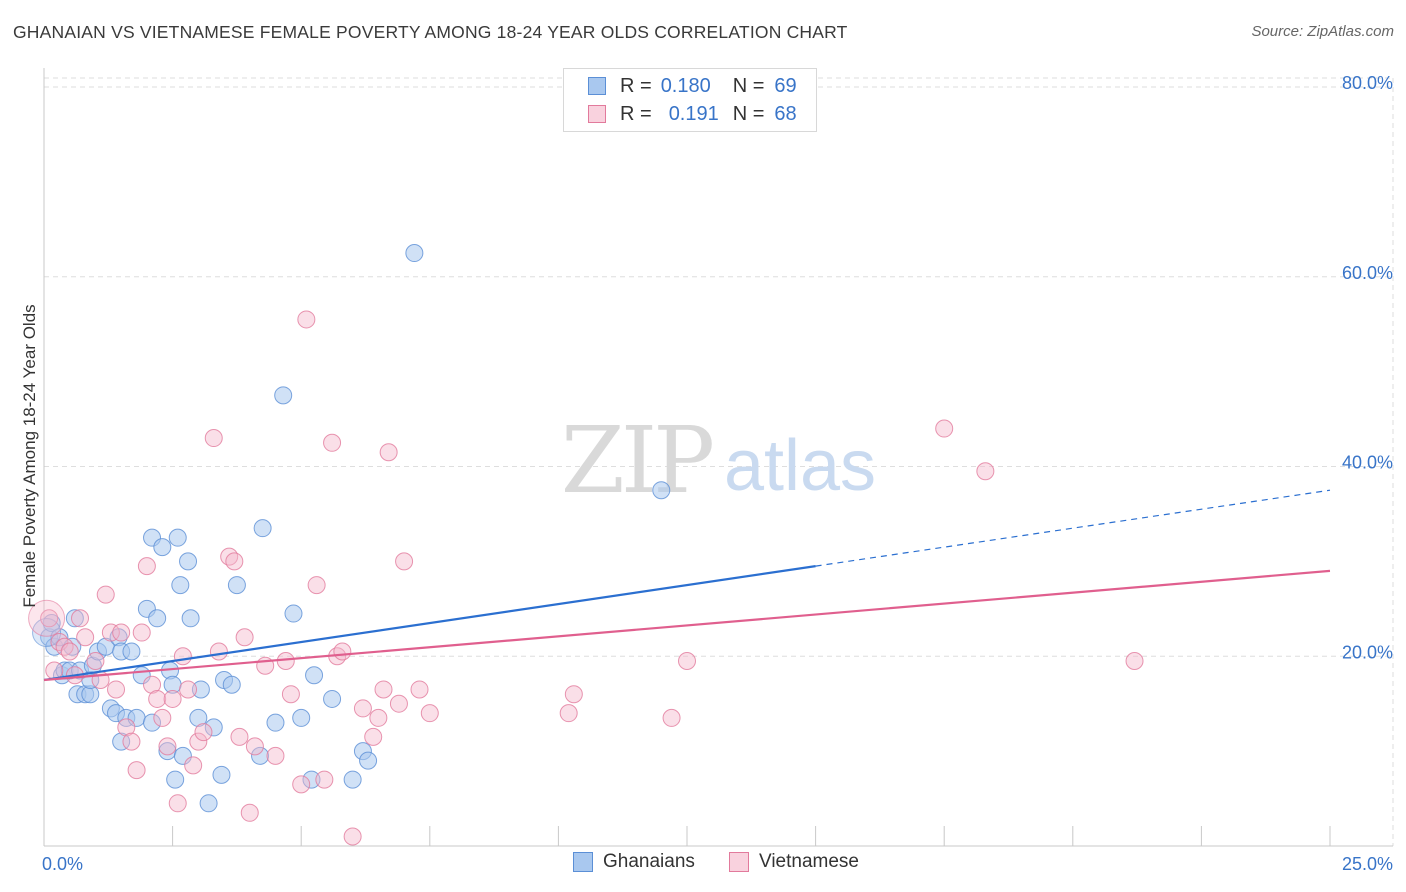 Image resolution: width=1406 pixels, height=892 pixels. Describe the element at coordinates (1367, 463) in the screenshot. I see `y-tick-label: 40.0%` at that location.